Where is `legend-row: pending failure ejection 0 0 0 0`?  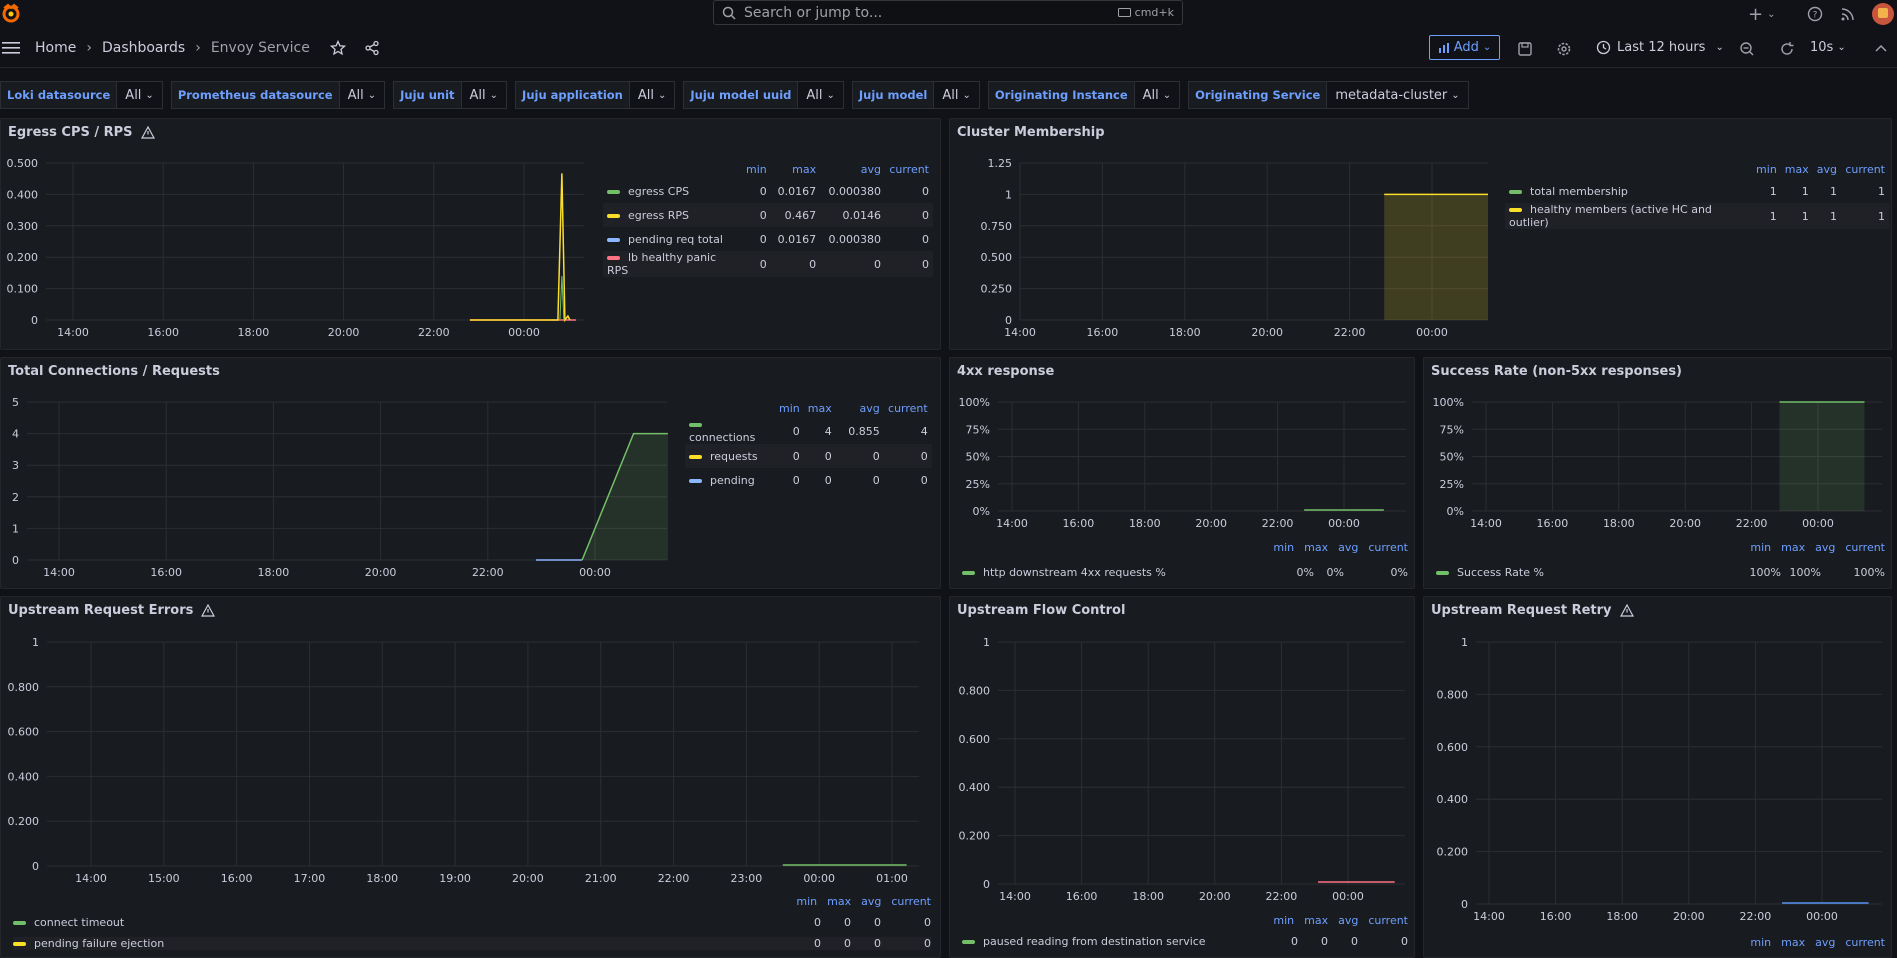
legend-row: pending failure ejection 0 0 0 0 is located at coordinates (472, 943).